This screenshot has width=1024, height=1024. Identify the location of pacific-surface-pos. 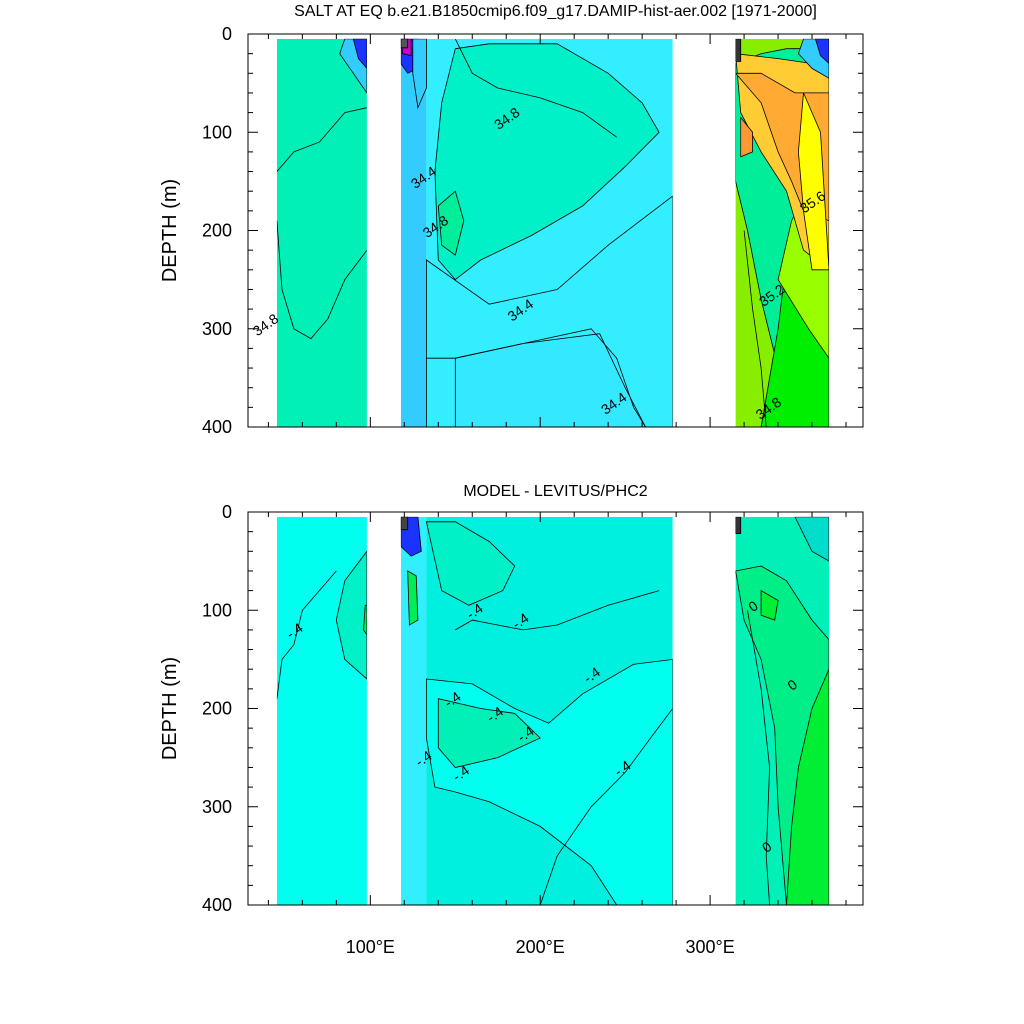
(470, 563).